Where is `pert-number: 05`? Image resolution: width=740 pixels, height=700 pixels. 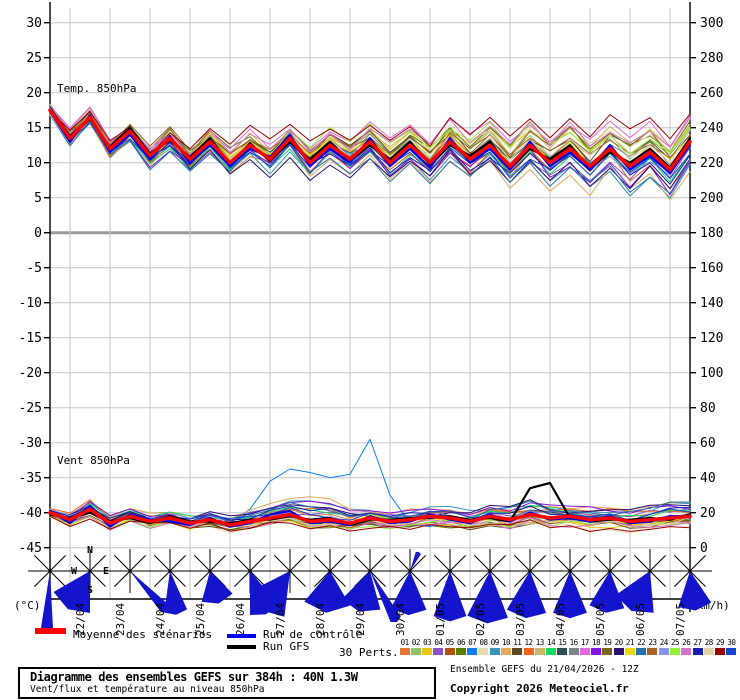 pert-number: 05 is located at coordinates (450, 642).